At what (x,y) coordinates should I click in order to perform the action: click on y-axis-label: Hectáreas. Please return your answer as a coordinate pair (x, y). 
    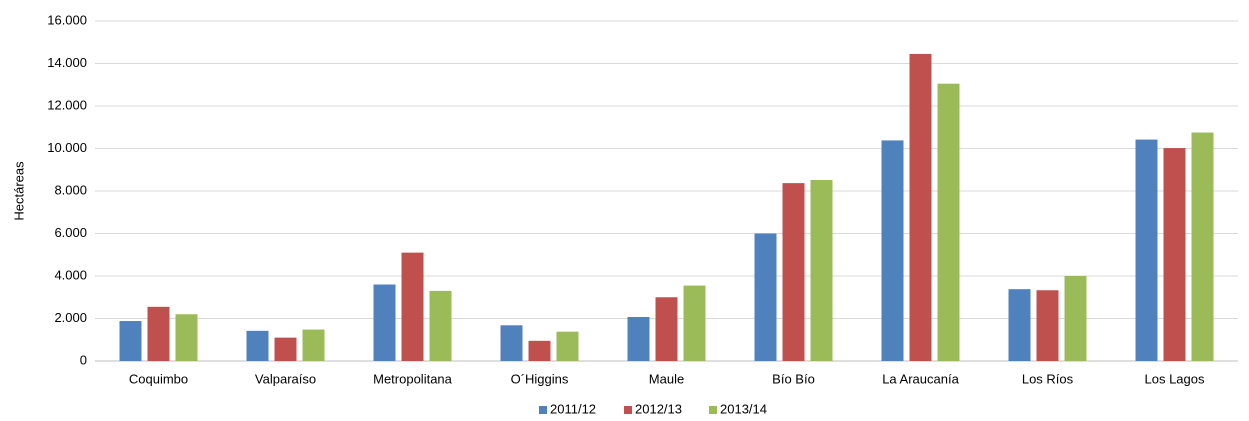
    Looking at the image, I should click on (18, 191).